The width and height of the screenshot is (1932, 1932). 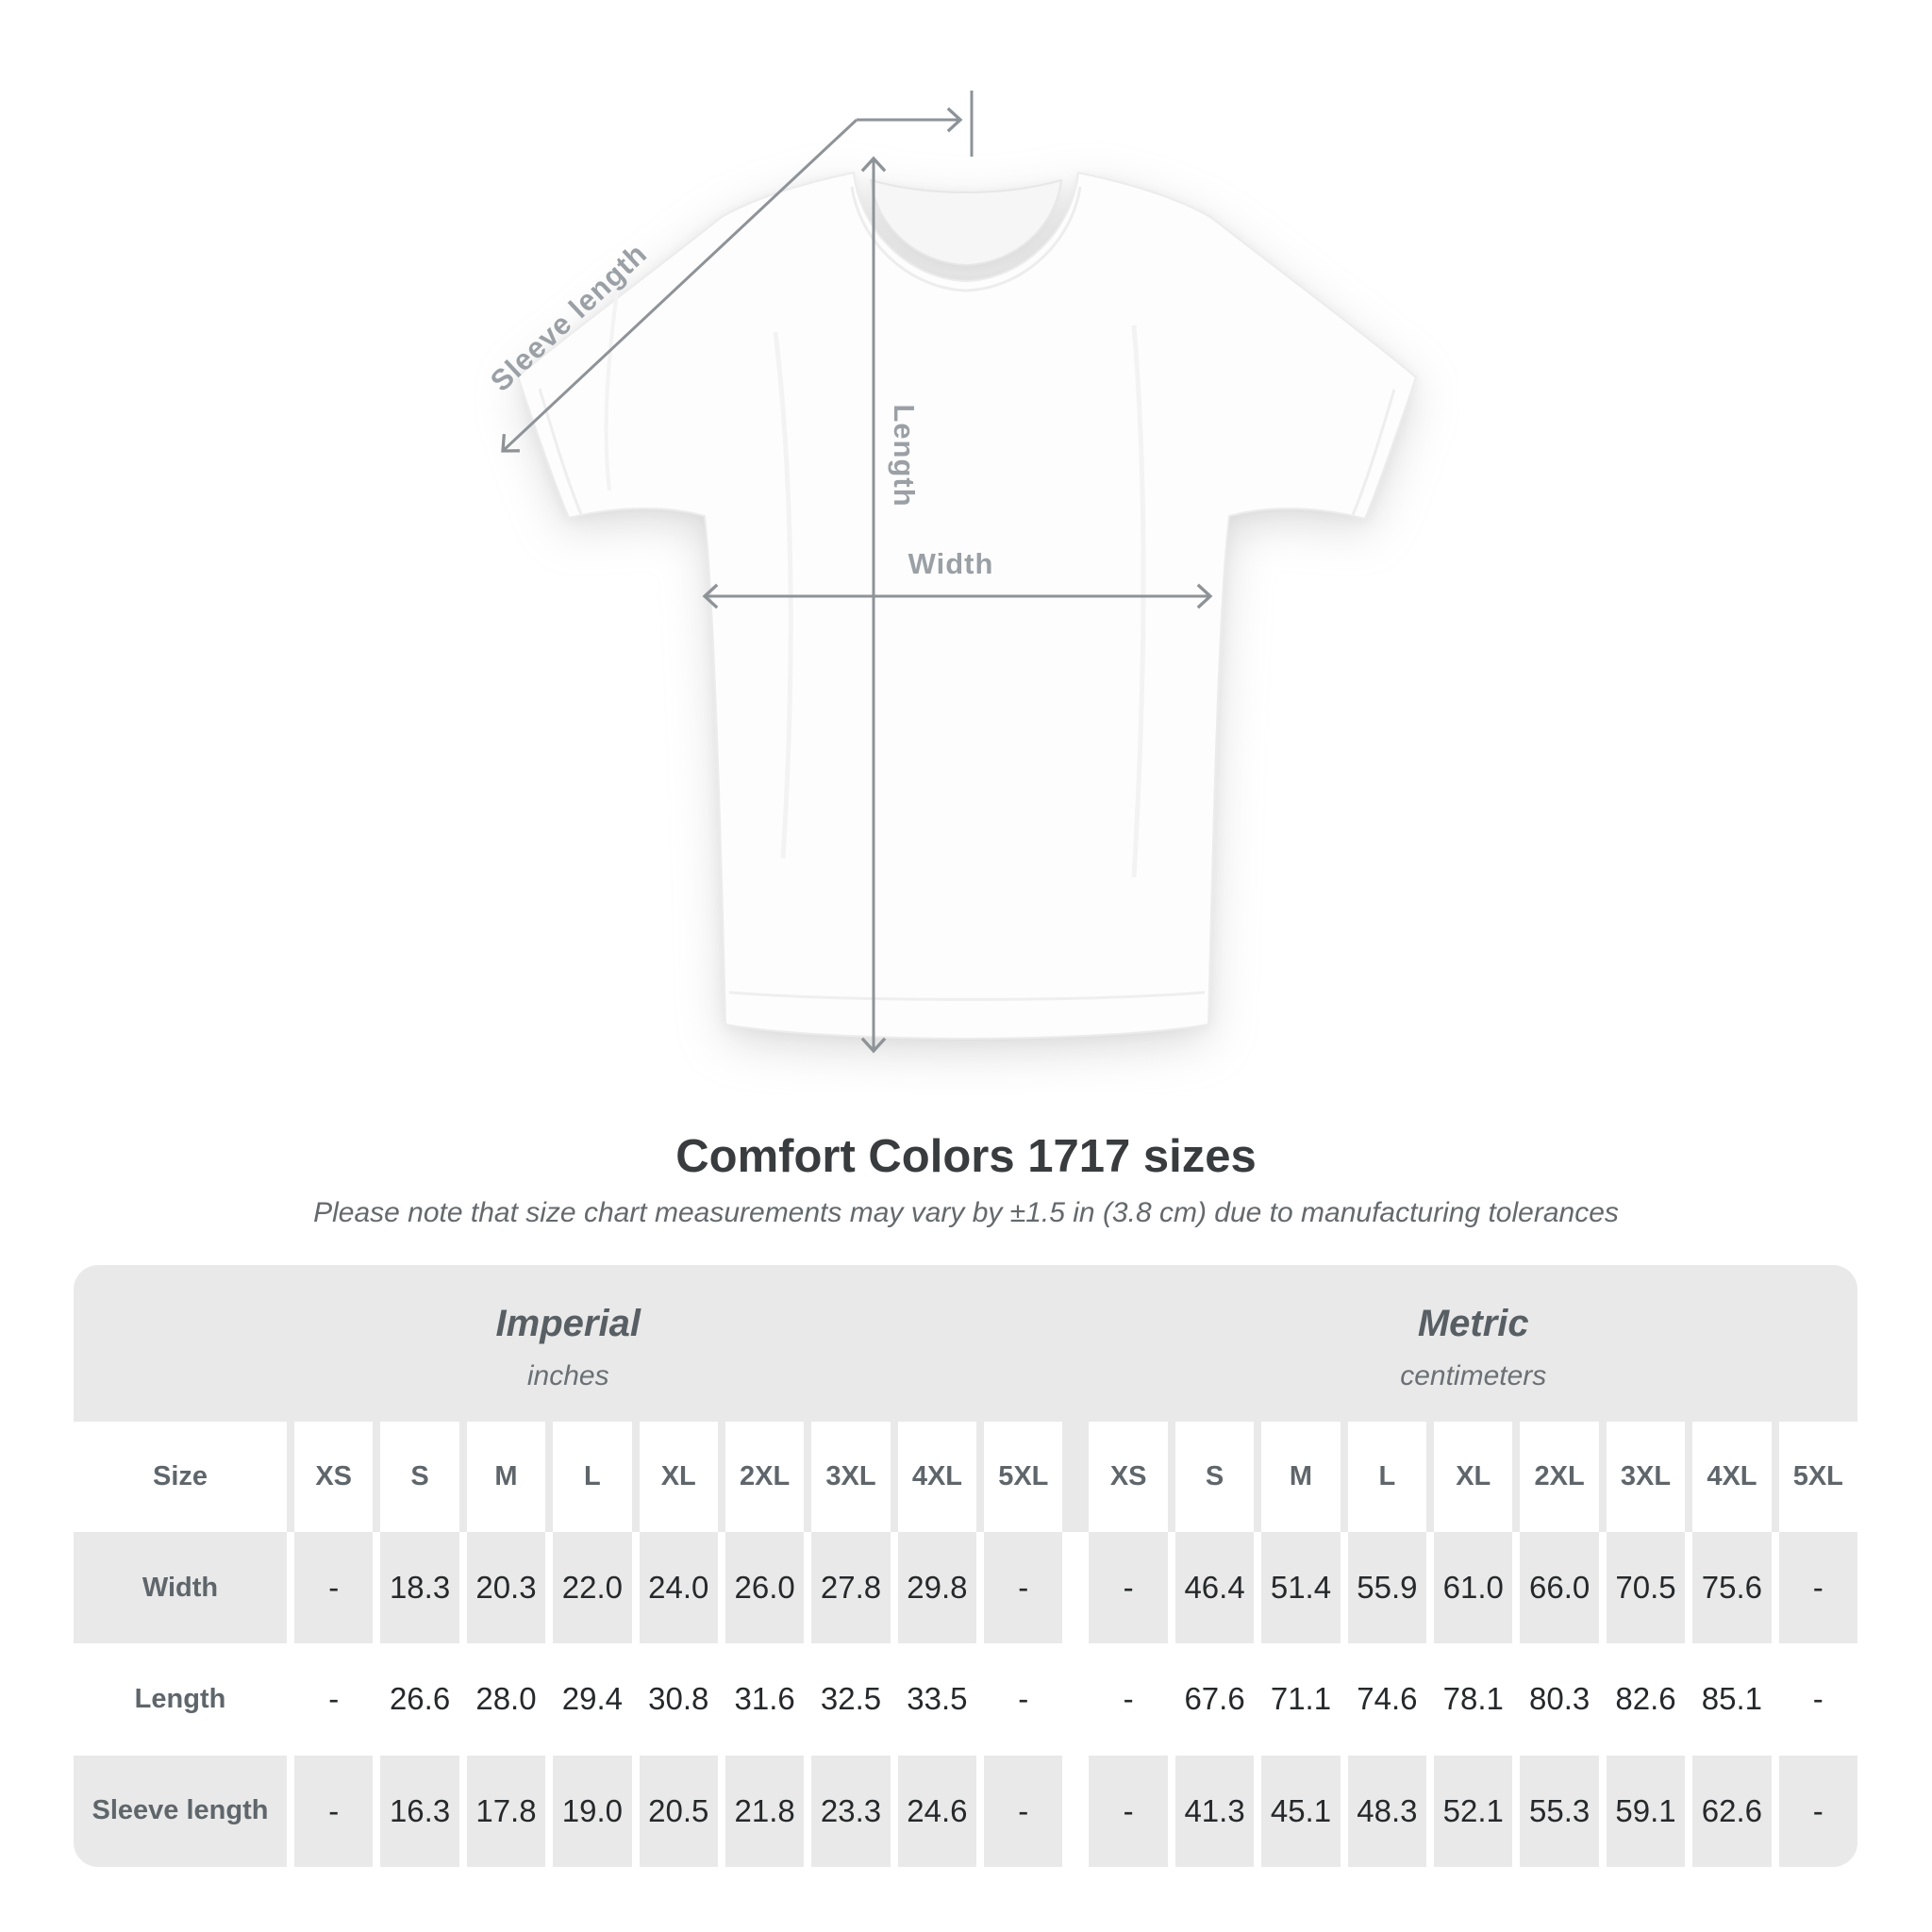 What do you see at coordinates (1214, 1588) in the screenshot?
I see `table-cell: 46.4` at bounding box center [1214, 1588].